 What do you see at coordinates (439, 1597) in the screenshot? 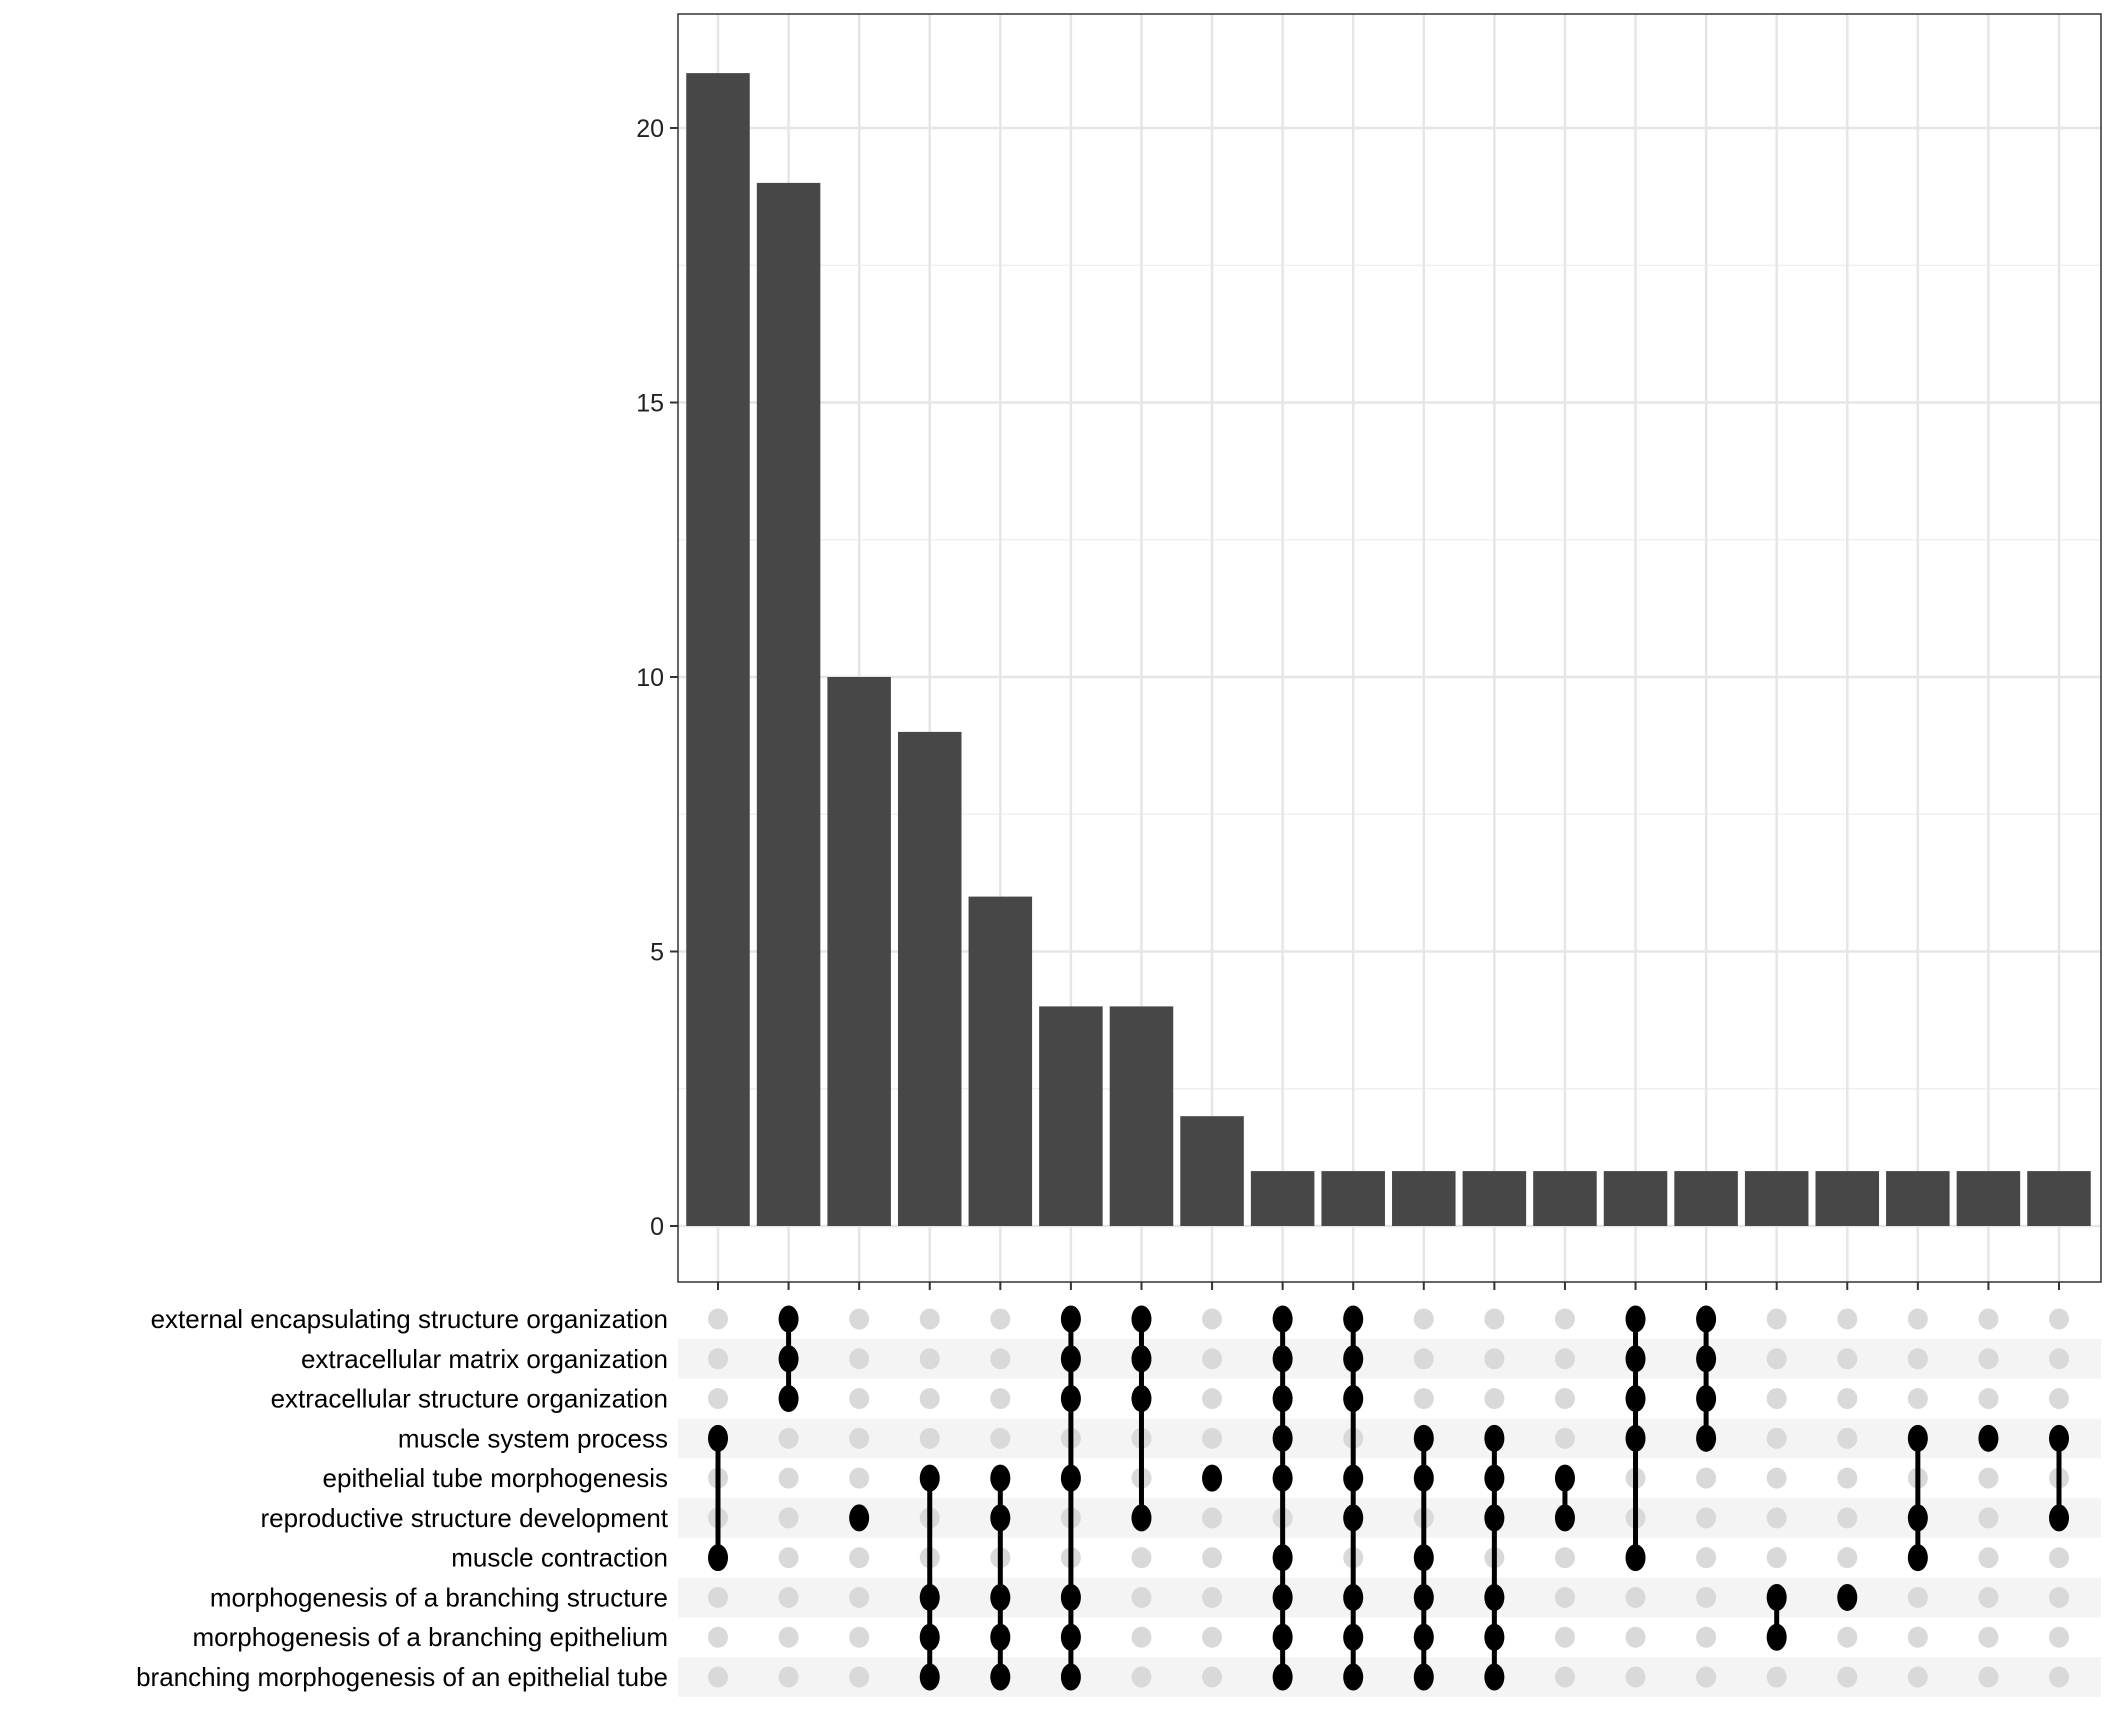
I see `set-label: morphogenesis of a branching structure` at bounding box center [439, 1597].